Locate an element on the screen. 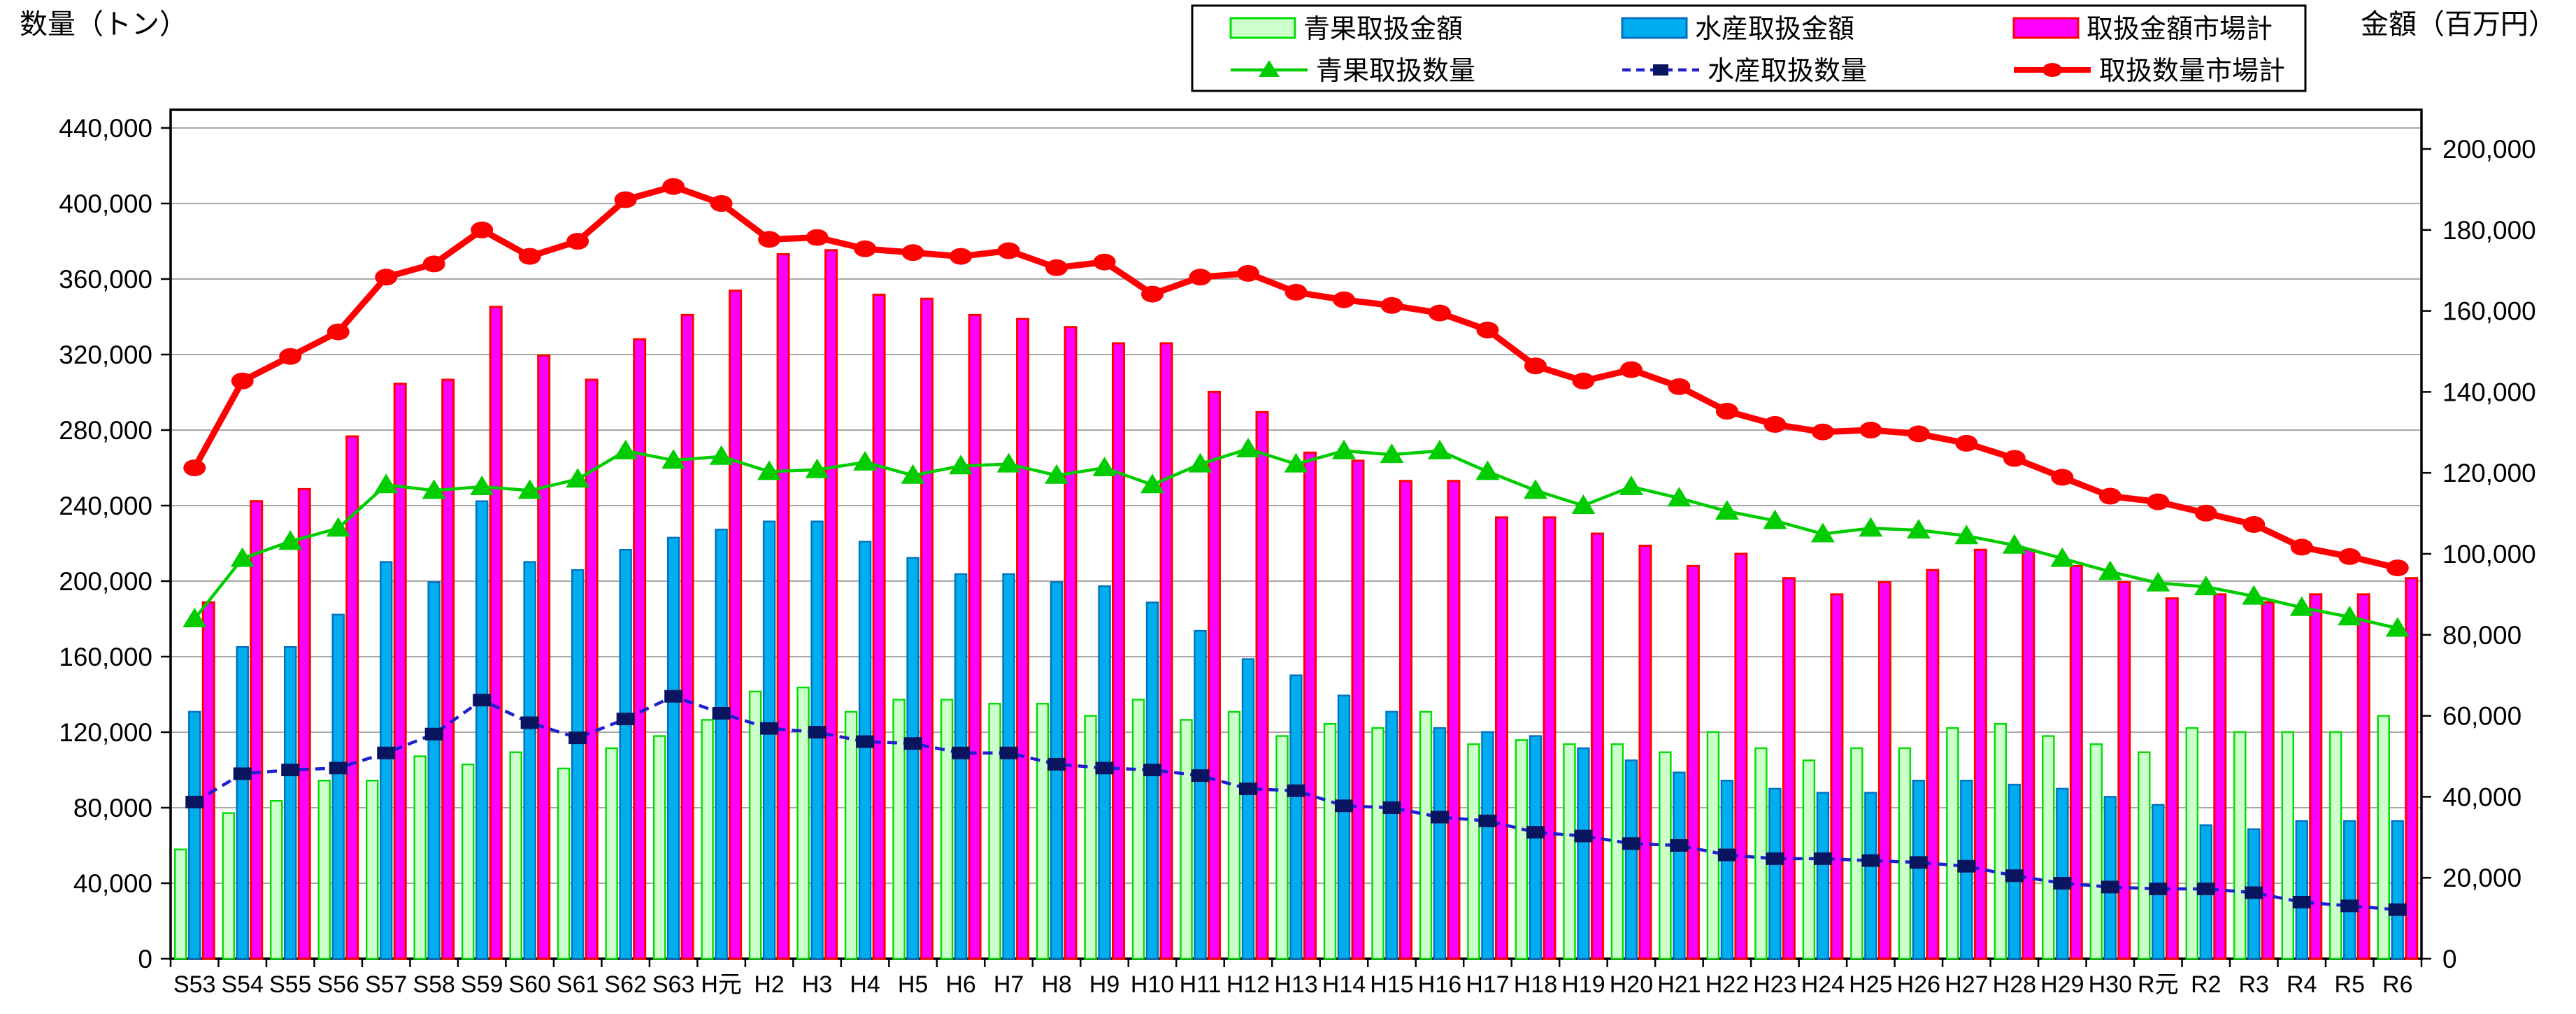  x-category-label: S63 is located at coordinates (673, 984).